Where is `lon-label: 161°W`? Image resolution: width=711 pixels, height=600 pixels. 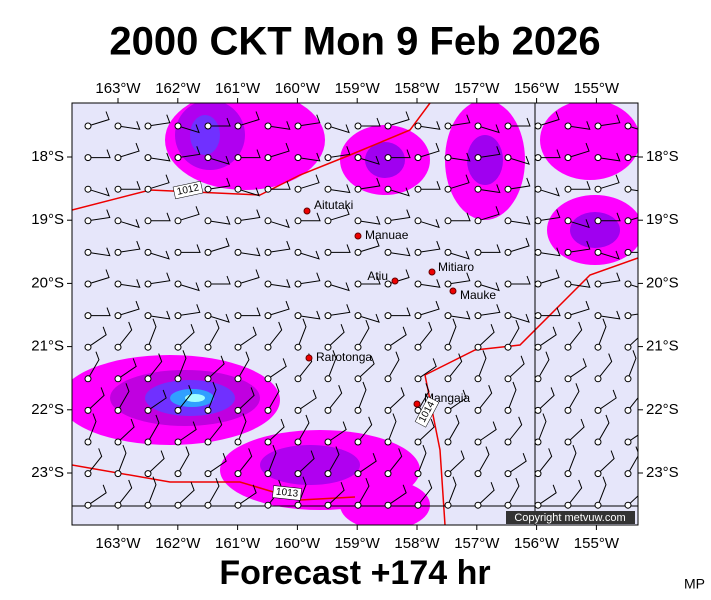 lon-label: 161°W is located at coordinates (238, 88).